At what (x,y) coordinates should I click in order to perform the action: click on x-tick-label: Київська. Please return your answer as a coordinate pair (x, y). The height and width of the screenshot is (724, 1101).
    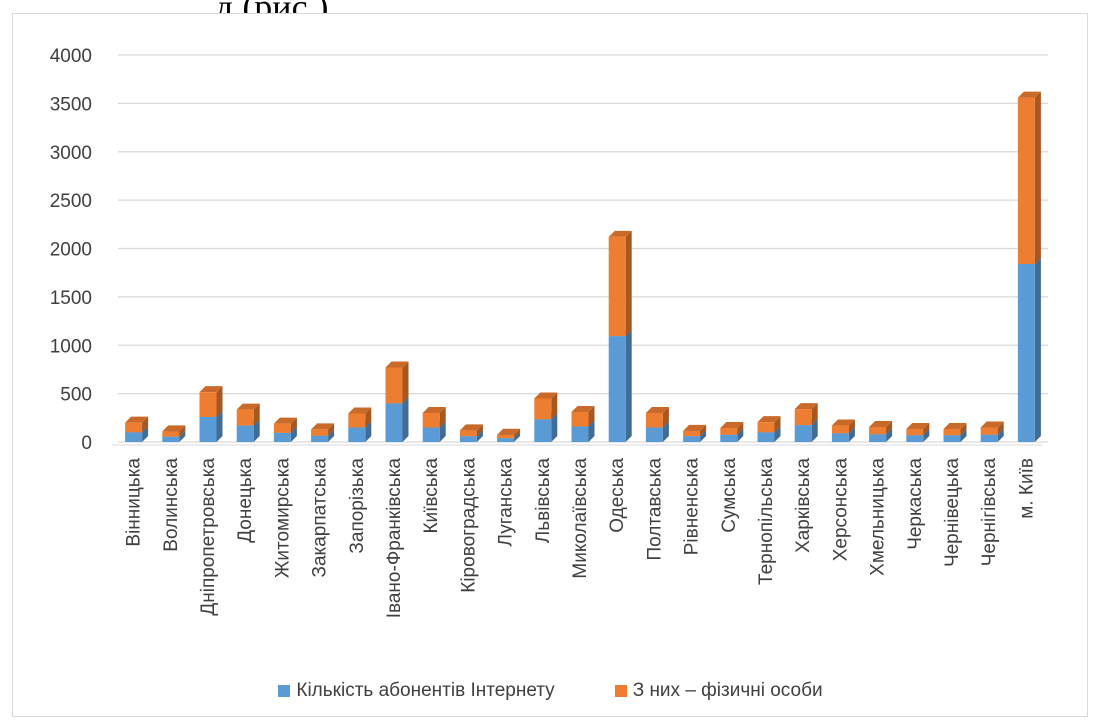
    Looking at the image, I should click on (431, 496).